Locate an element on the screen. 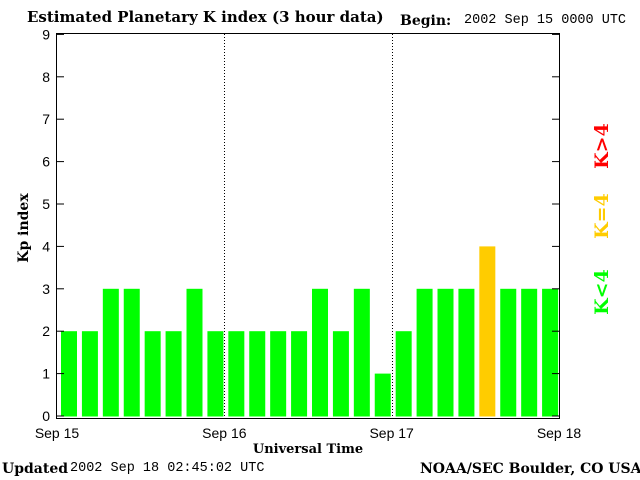  y-tick-label: 4 is located at coordinates (46, 246).